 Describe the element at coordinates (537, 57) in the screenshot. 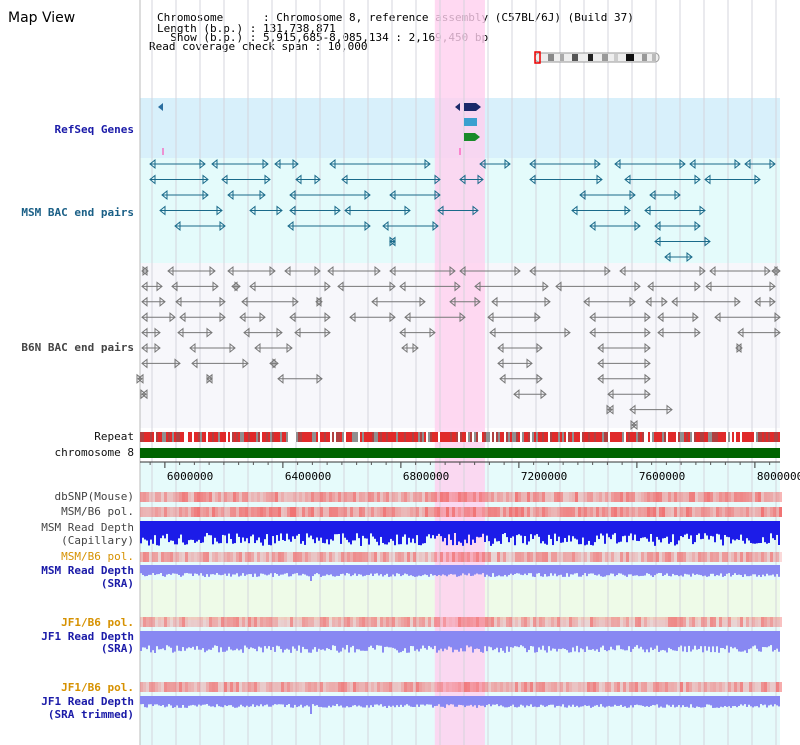

I see `ideogram-position-marker` at that location.